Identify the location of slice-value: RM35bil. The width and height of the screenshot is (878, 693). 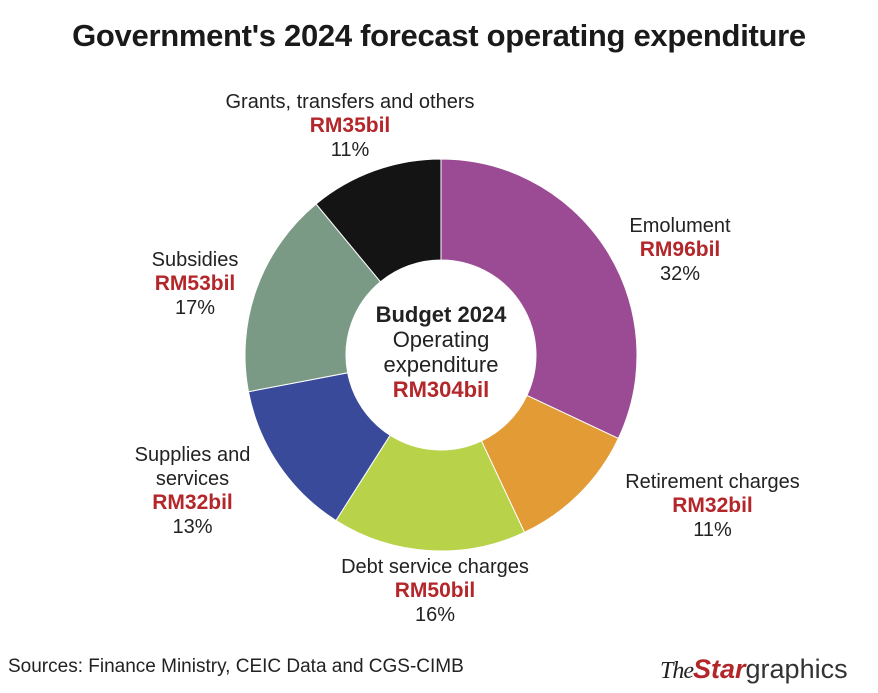
(350, 125).